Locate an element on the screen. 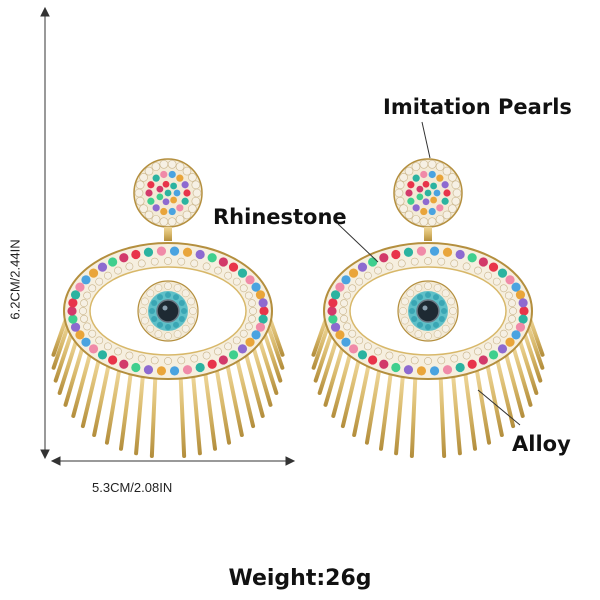 This screenshot has height=600, width=600. callout-imitation-pearls: Imitation Pearls is located at coordinates (477, 107).